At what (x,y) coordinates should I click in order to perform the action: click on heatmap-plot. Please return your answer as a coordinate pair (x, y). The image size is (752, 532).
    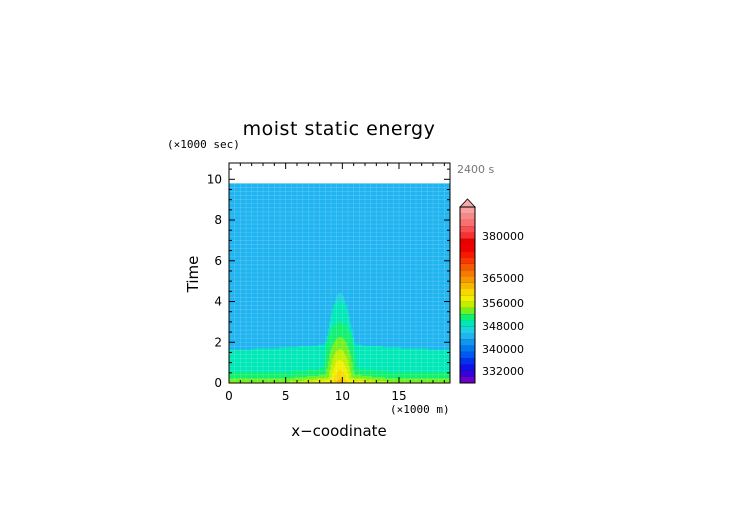
    Looking at the image, I should click on (339, 273).